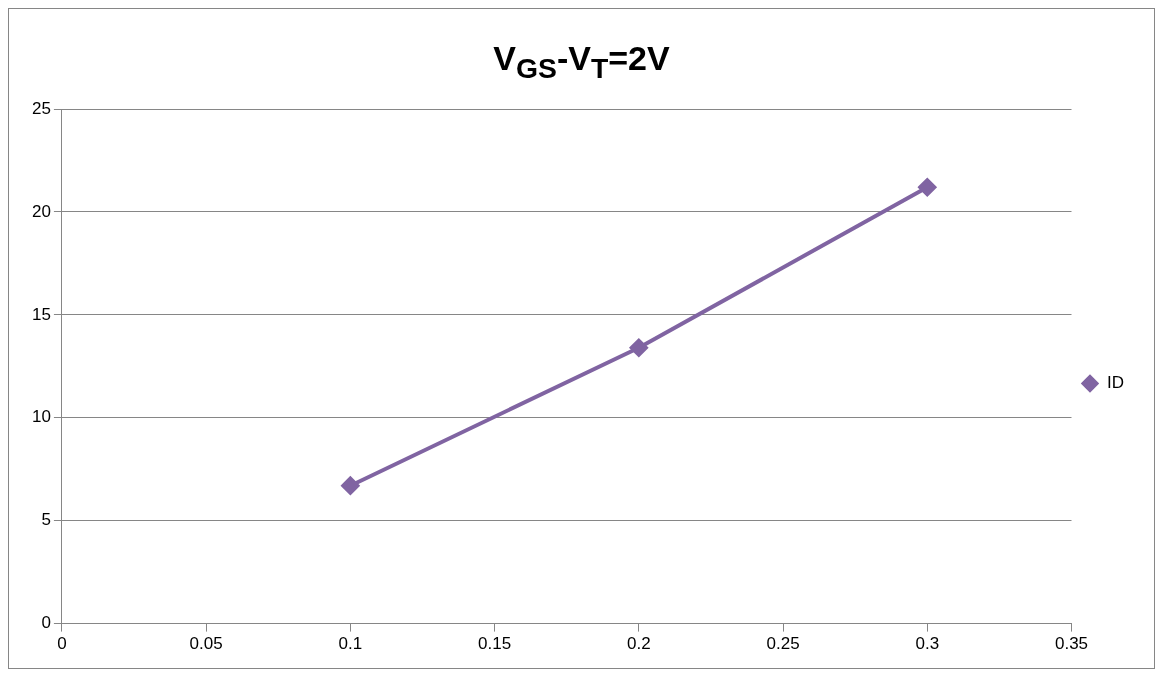  What do you see at coordinates (1071, 644) in the screenshot?
I see `x-tick-label: 0.35` at bounding box center [1071, 644].